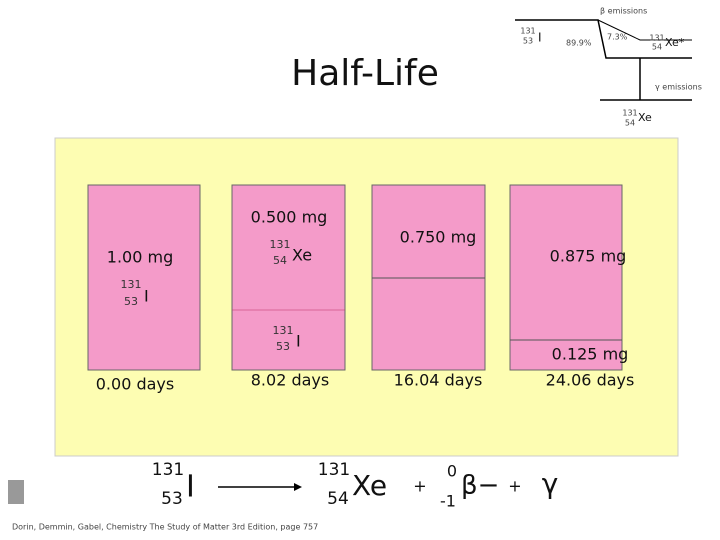  What do you see at coordinates (438, 380) in the screenshot?
I see `time: 16.04 days` at bounding box center [438, 380].